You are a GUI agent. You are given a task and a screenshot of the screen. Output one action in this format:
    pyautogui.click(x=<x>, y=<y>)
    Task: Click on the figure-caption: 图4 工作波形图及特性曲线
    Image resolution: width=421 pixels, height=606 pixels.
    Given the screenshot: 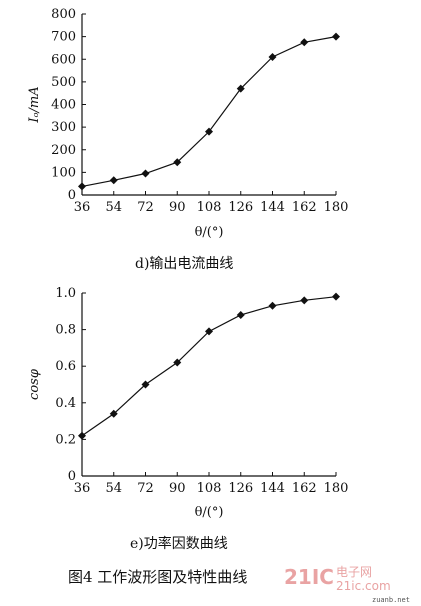 What is the action you would take?
    pyautogui.click(x=157, y=577)
    